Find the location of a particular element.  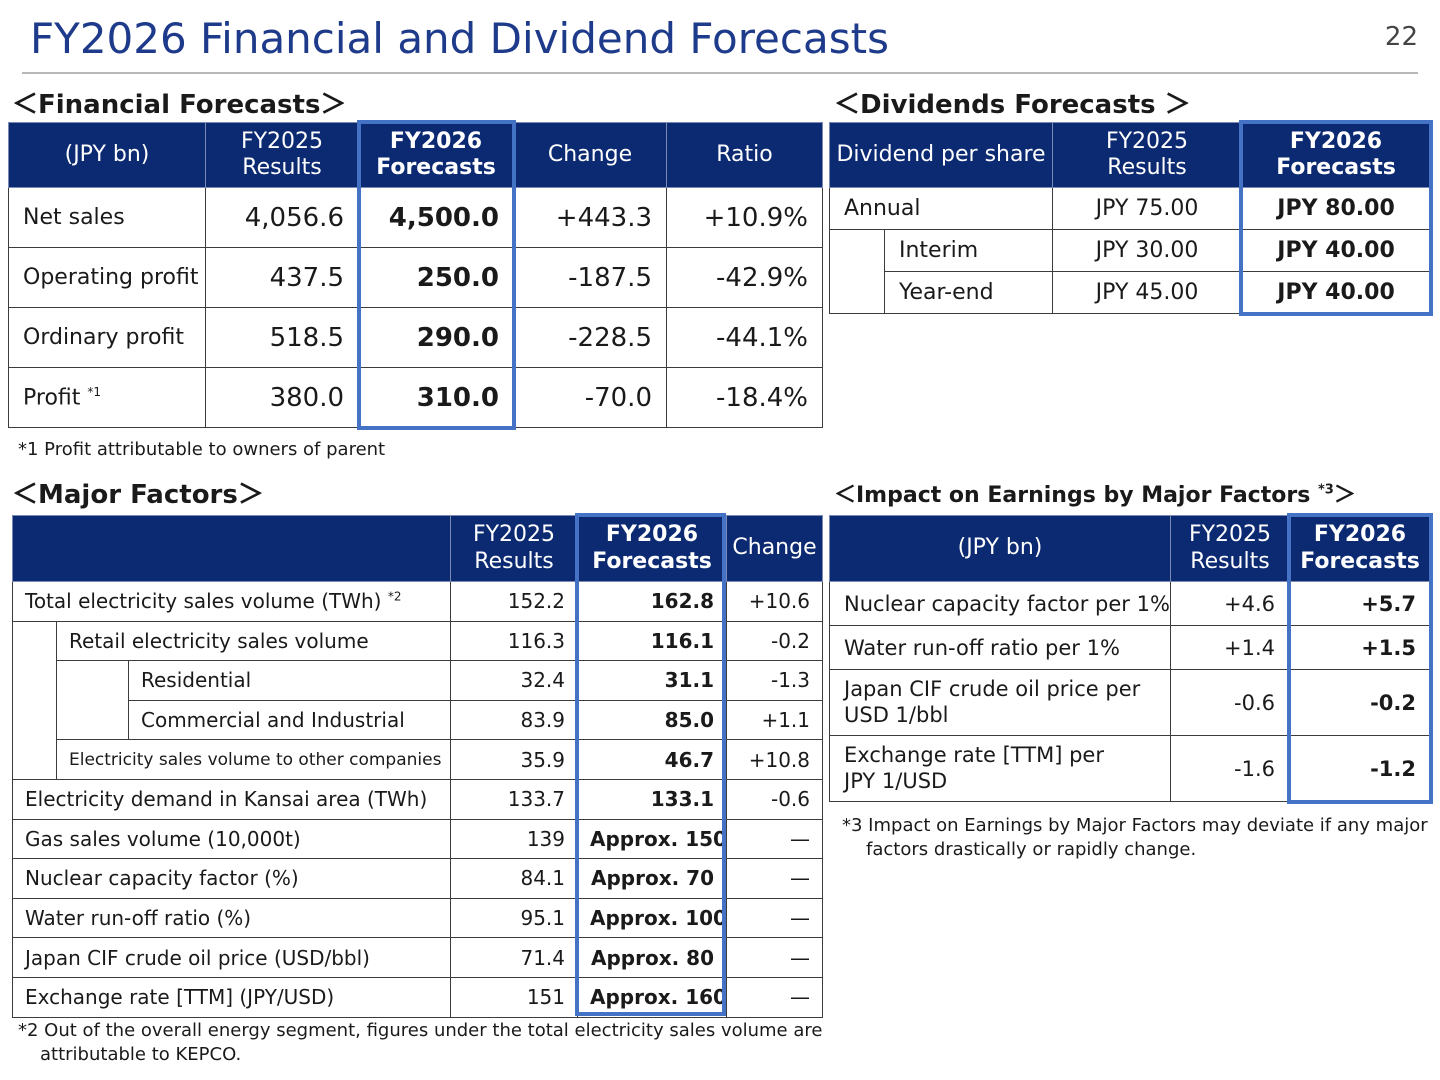

forecast-cell: -1.2 is located at coordinates (1360, 768).